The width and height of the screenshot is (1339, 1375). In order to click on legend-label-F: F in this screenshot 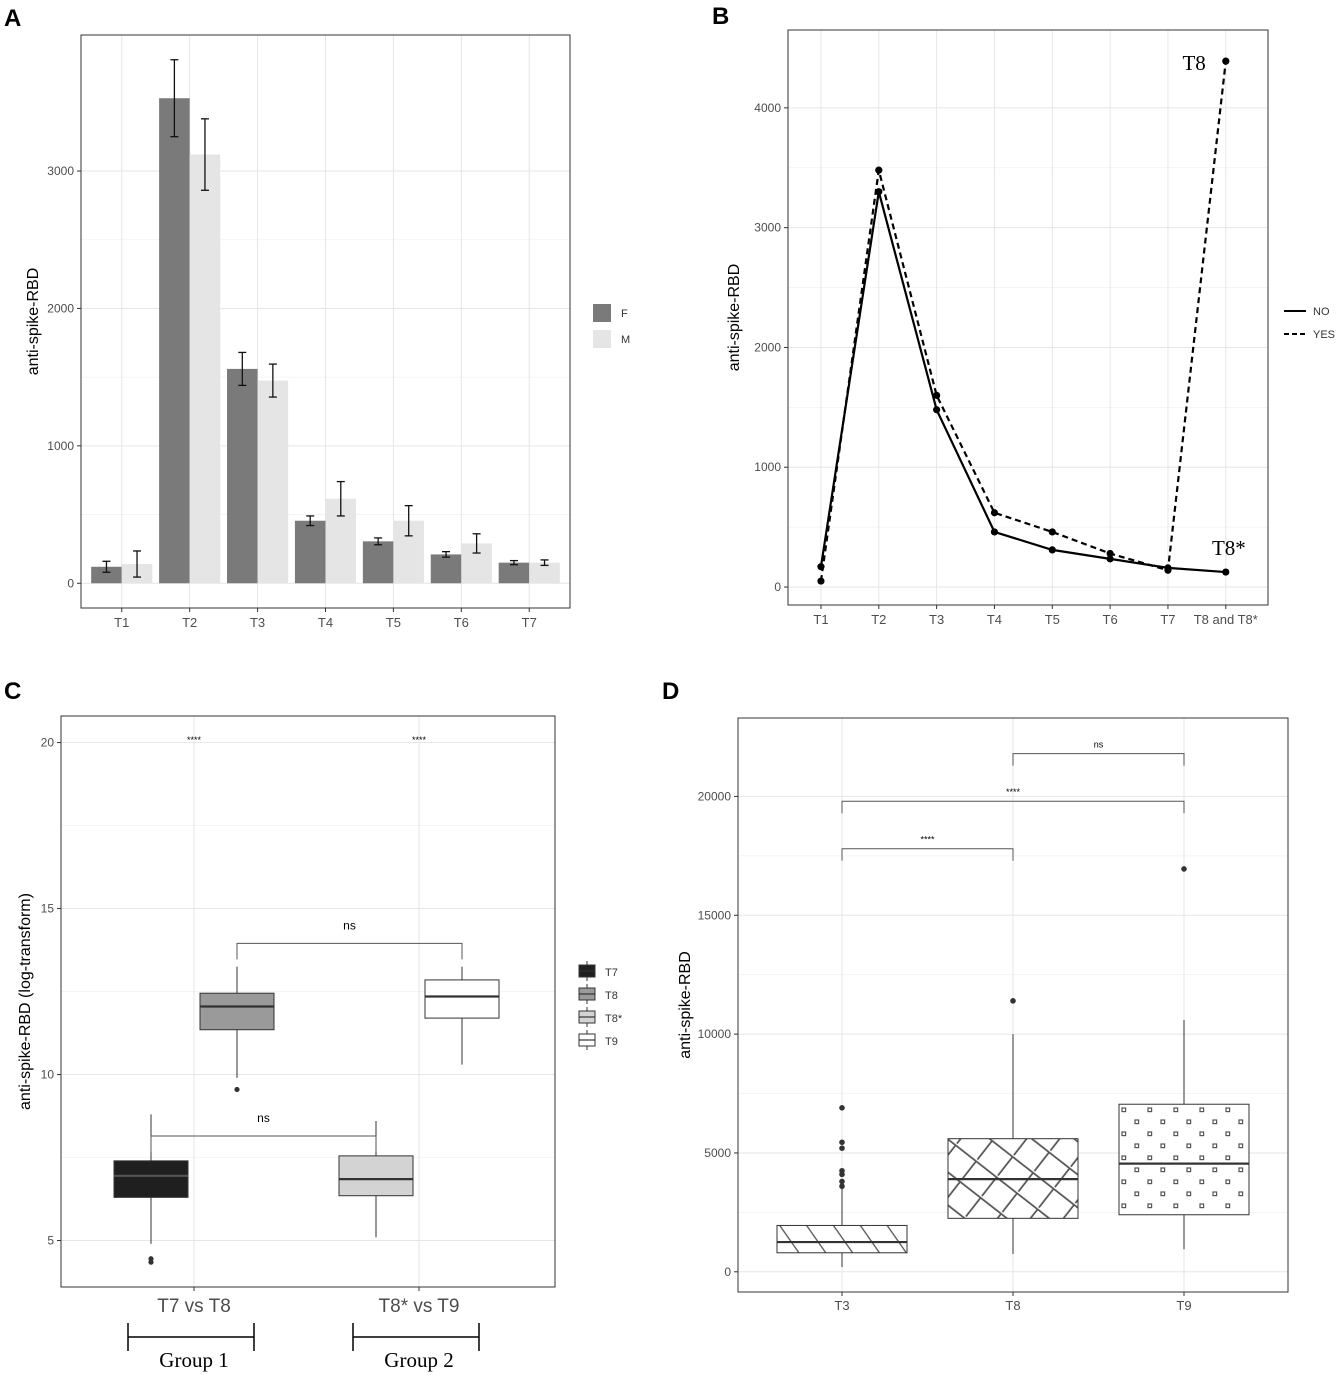, I will do `click(624, 314)`.